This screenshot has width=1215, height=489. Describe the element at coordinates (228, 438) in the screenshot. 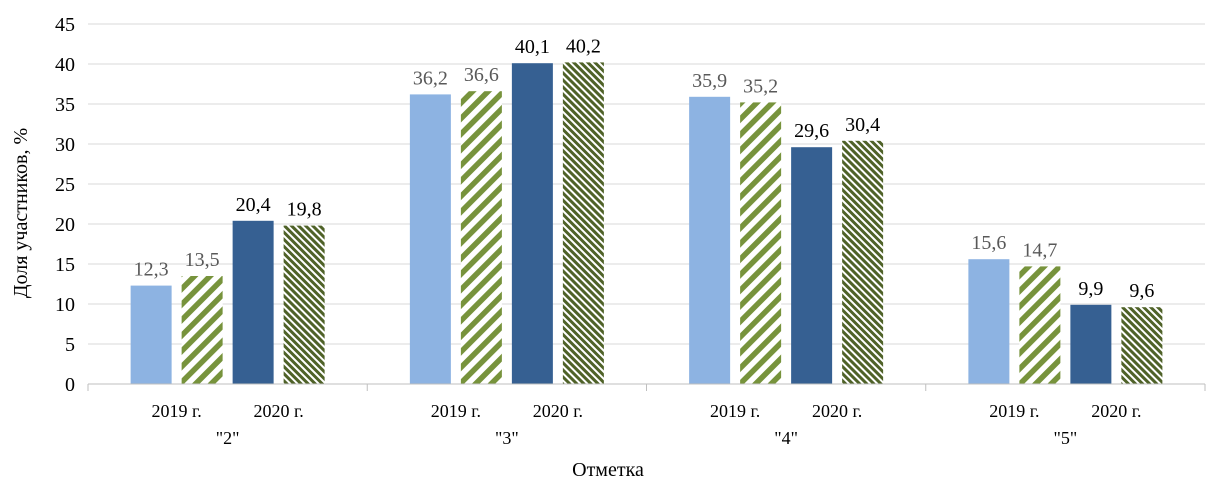

I see `x-category-label: "2"` at that location.